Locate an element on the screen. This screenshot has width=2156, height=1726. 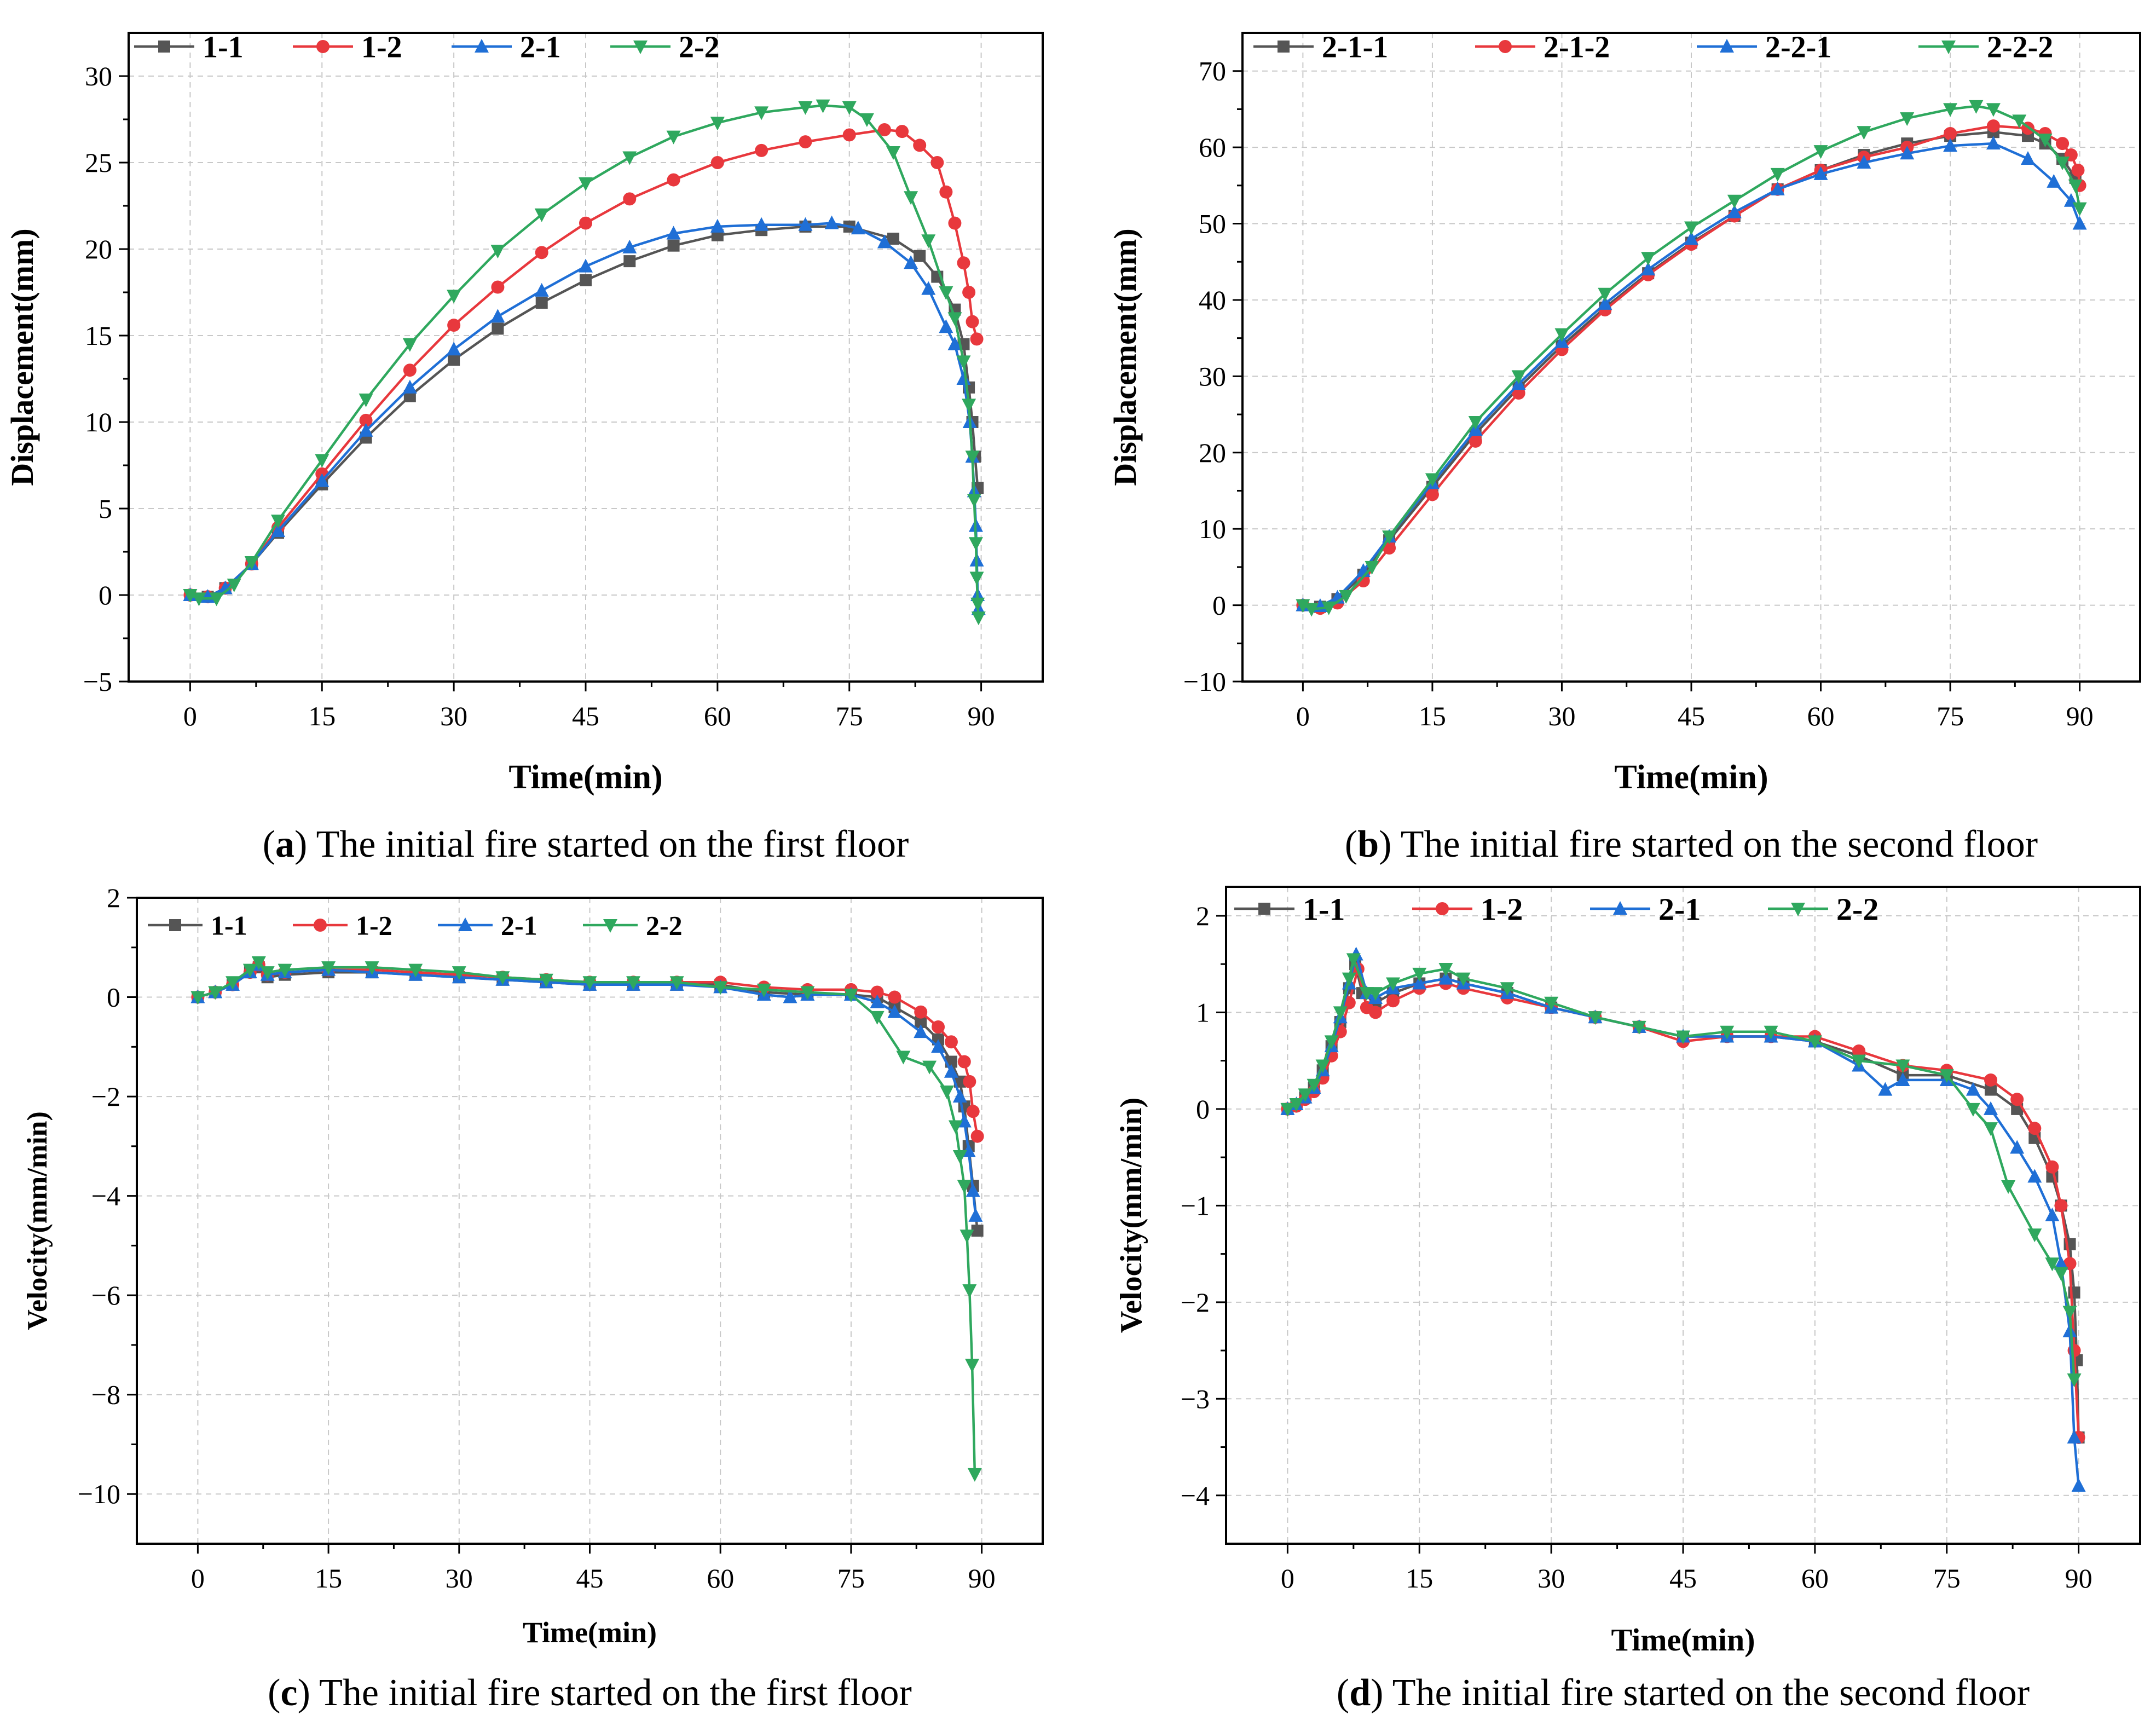
y-tick-label: 30 is located at coordinates (98, 76).